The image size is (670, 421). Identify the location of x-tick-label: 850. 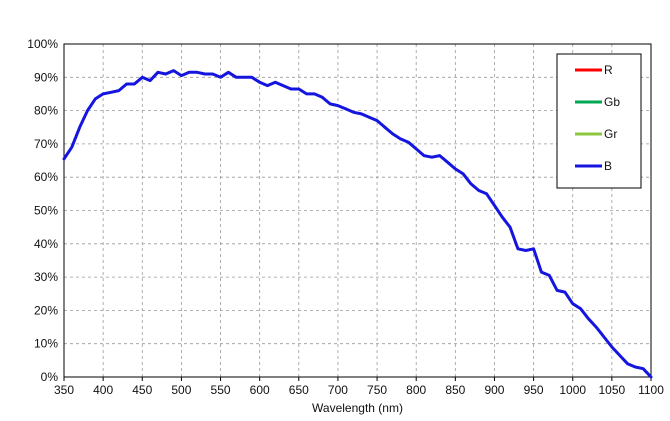
(455, 390).